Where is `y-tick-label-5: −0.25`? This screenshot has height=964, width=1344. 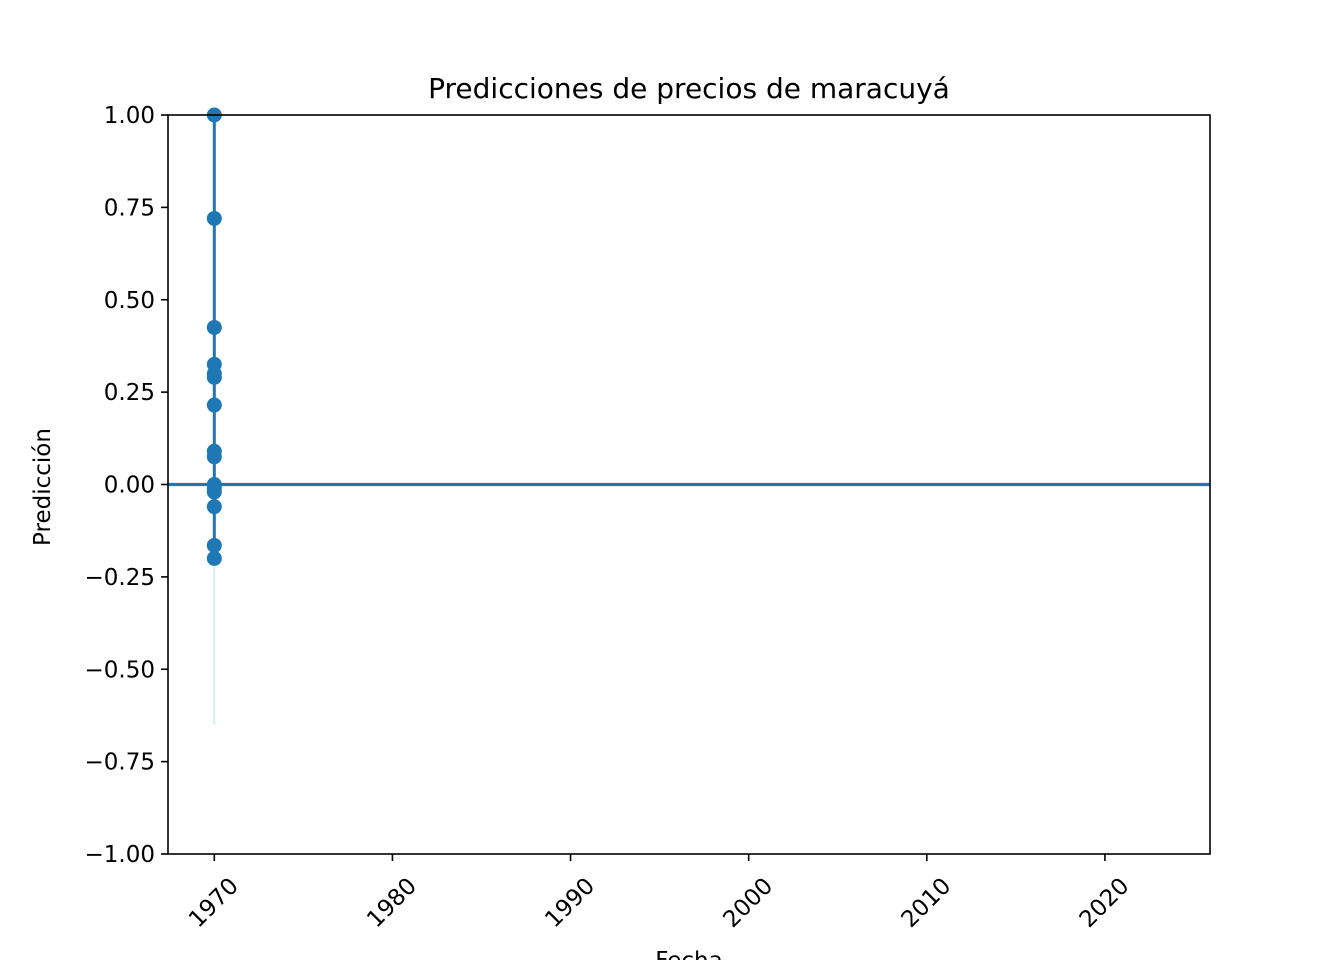
y-tick-label-5: −0.25 is located at coordinates (120, 578).